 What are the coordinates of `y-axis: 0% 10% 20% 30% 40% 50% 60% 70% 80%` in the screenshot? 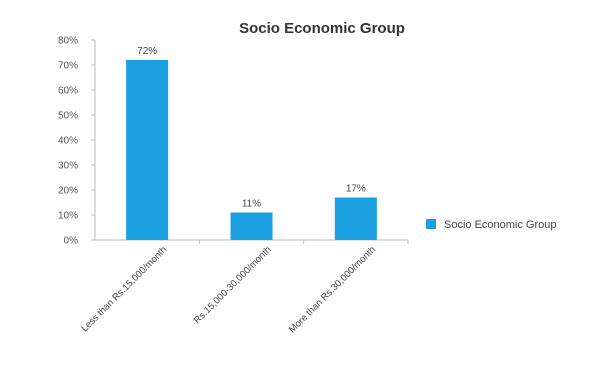 It's located at (77, 141).